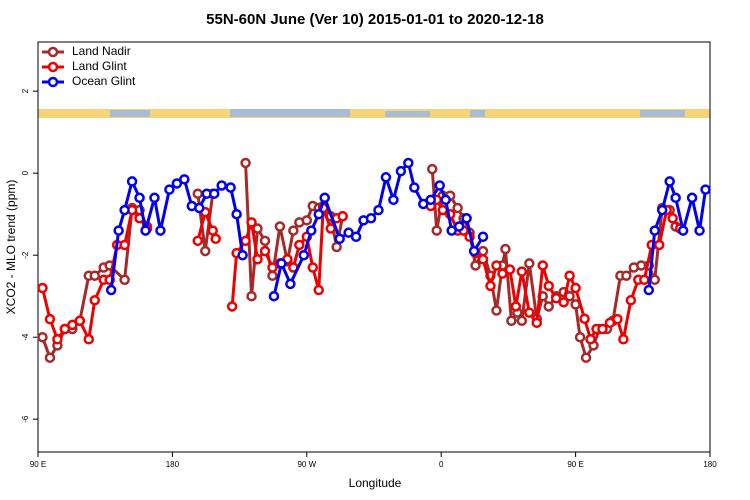  I want to click on y-tick-label: -2, so click(25, 255).